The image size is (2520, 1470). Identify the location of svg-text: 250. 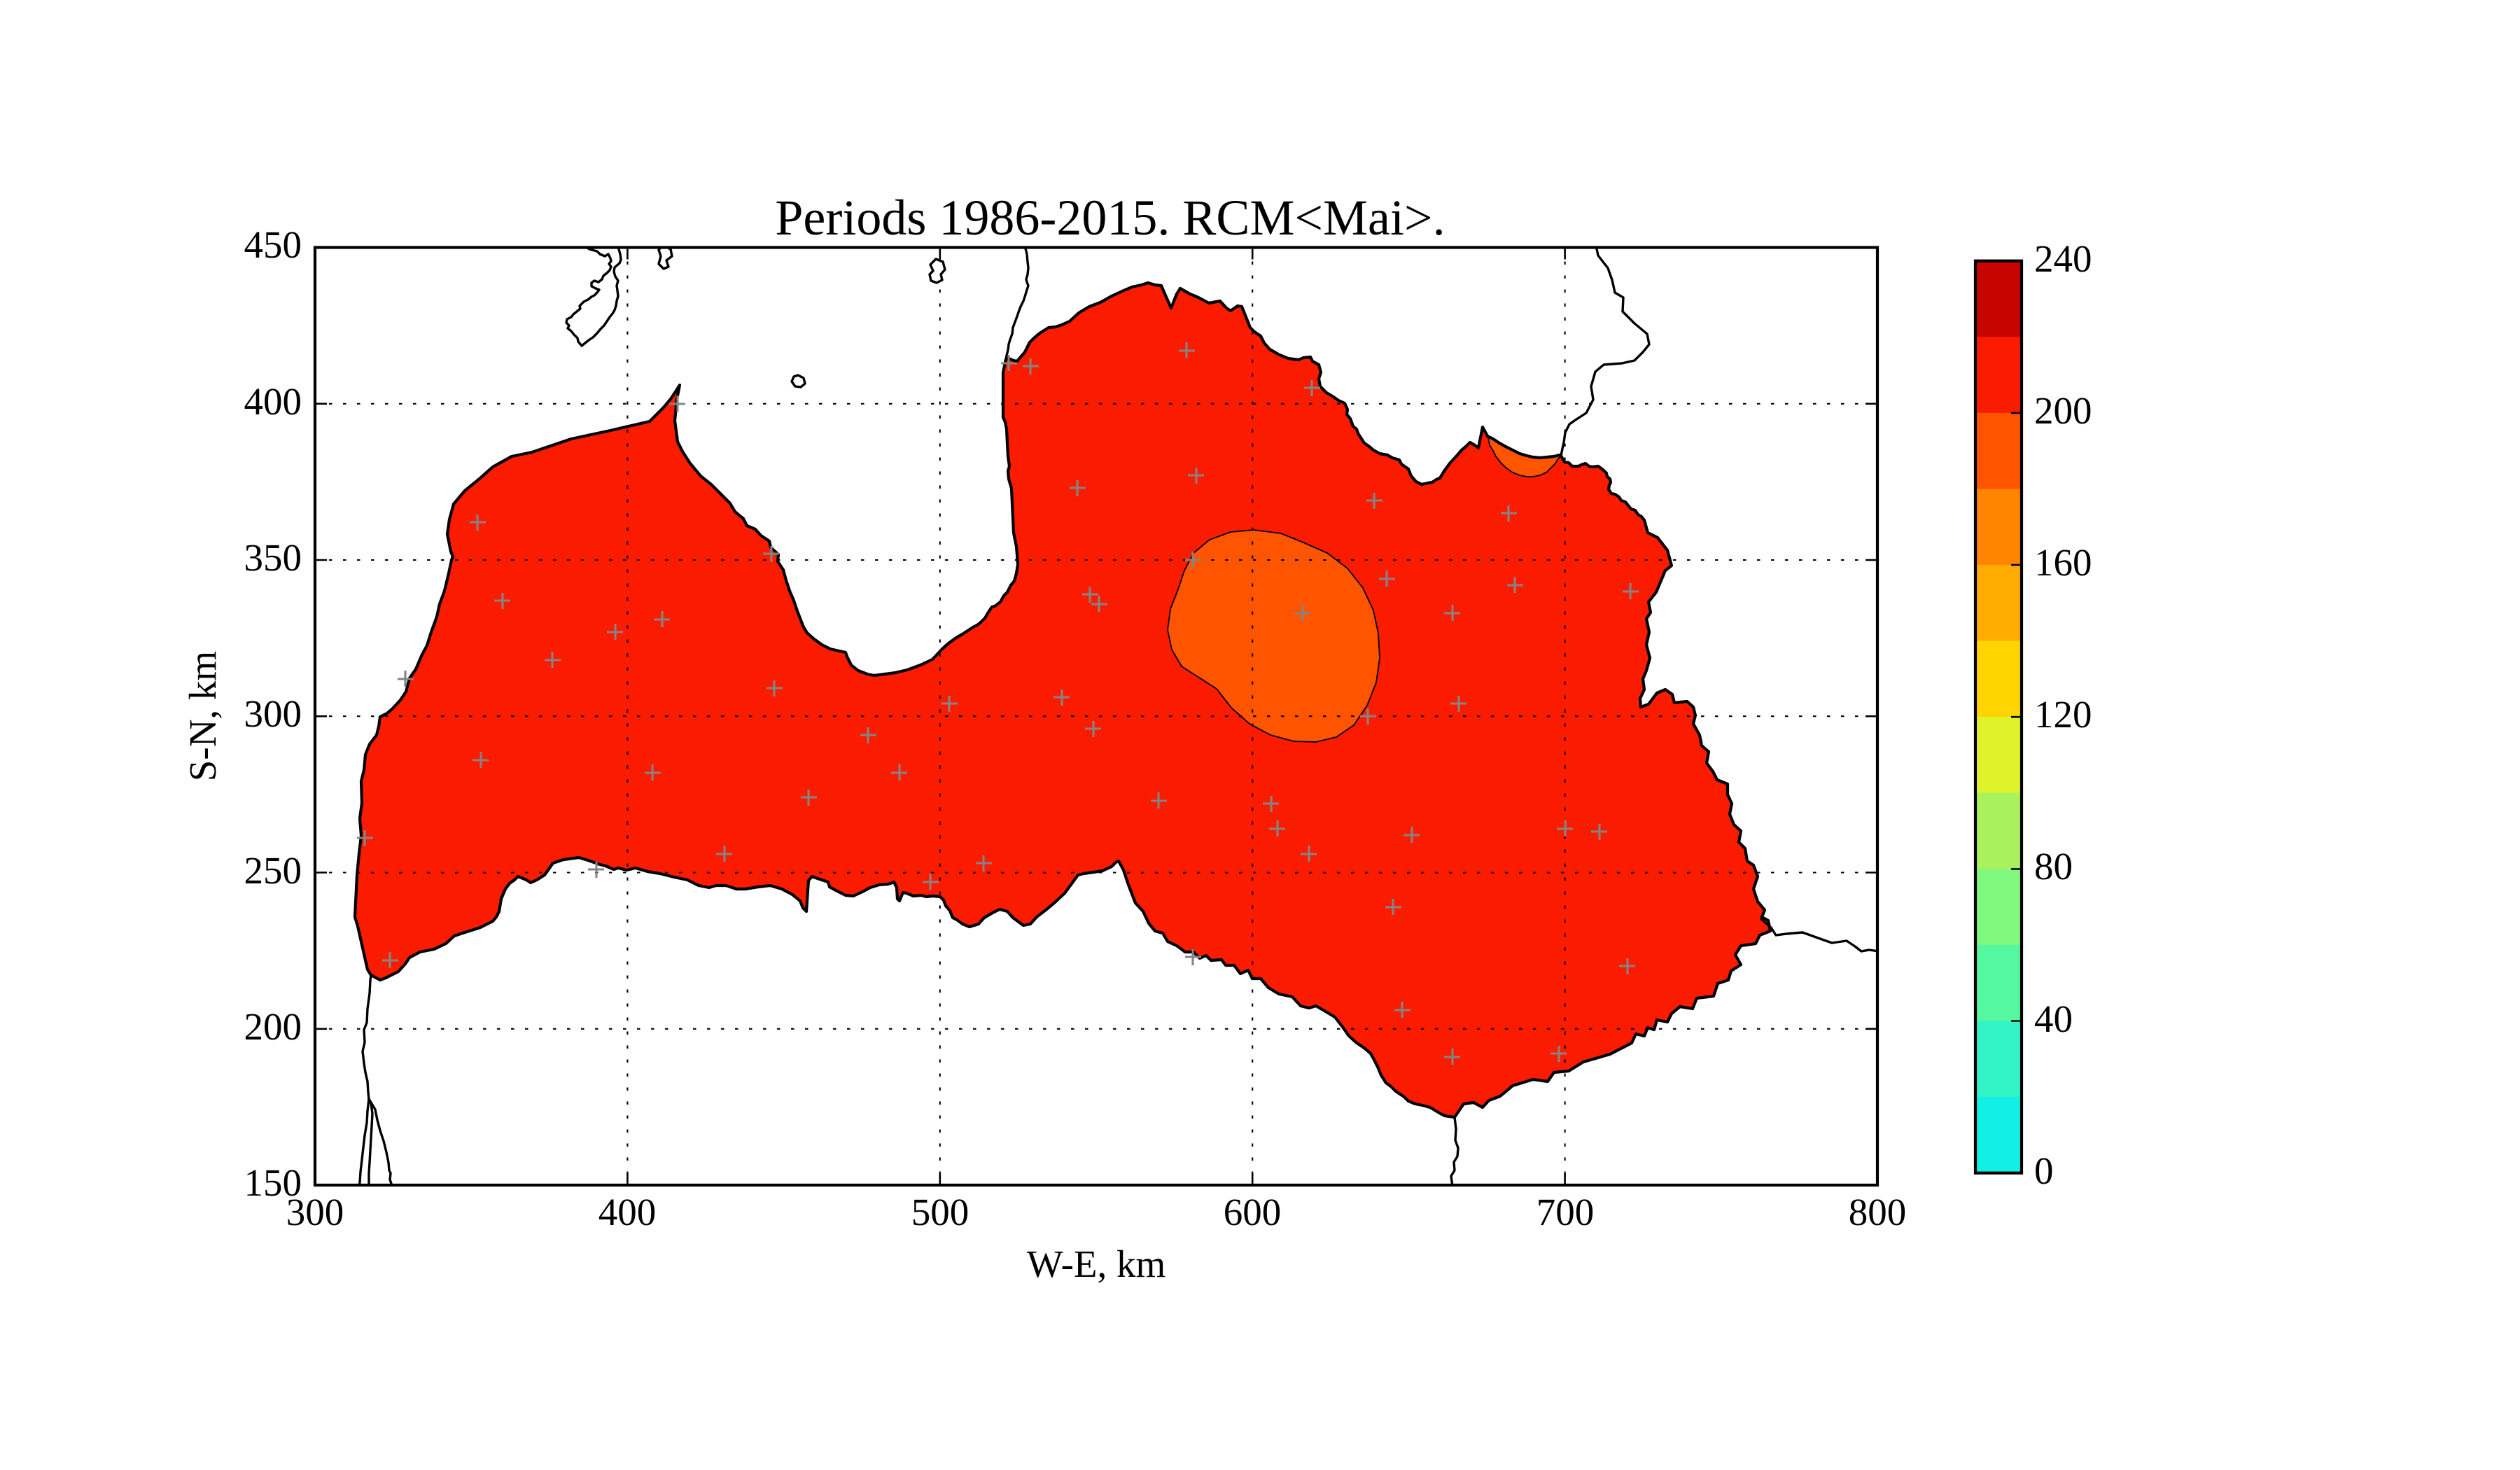
(273, 870).